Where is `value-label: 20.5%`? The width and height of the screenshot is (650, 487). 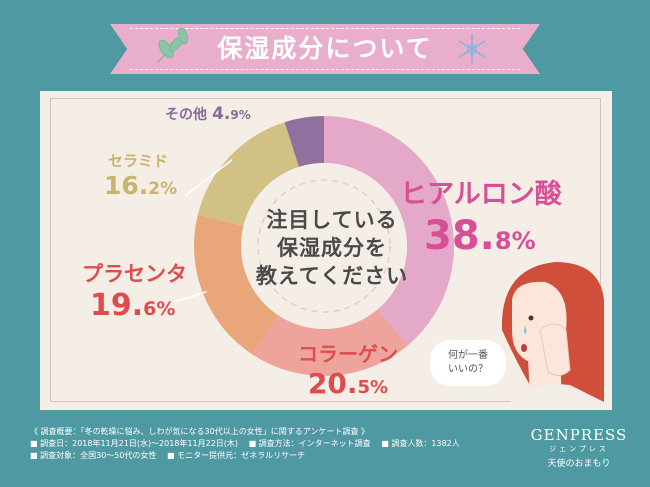
value-label: 20.5% is located at coordinates (348, 383).